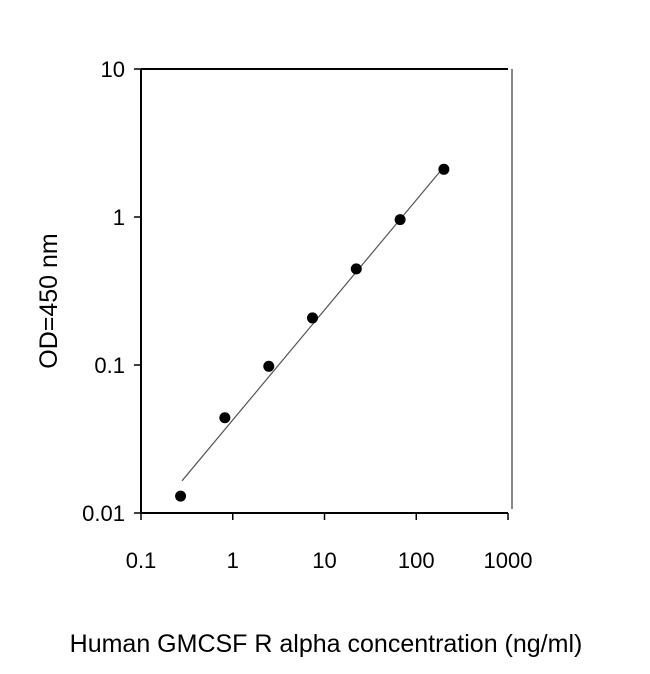  What do you see at coordinates (233, 560) in the screenshot?
I see `x-tick-label: 1` at bounding box center [233, 560].